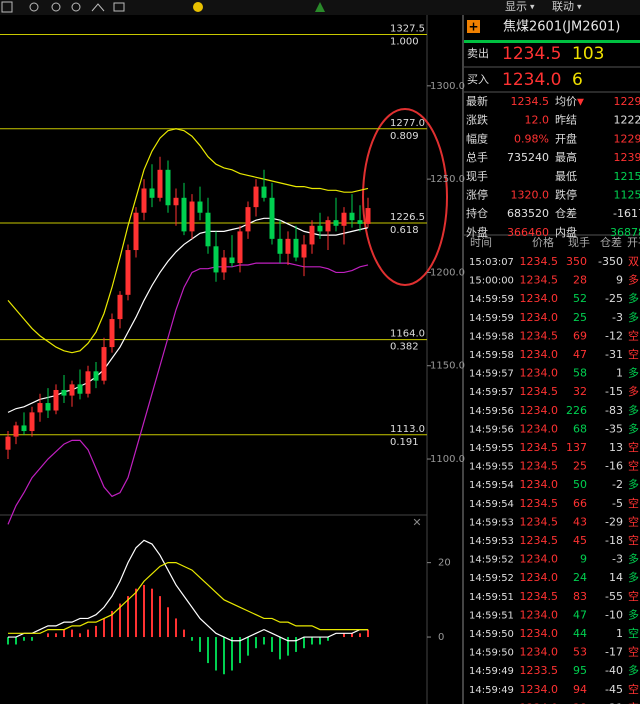 This screenshot has width=640, height=704. I want to click on add-icon-plus: +, so click(473, 27).